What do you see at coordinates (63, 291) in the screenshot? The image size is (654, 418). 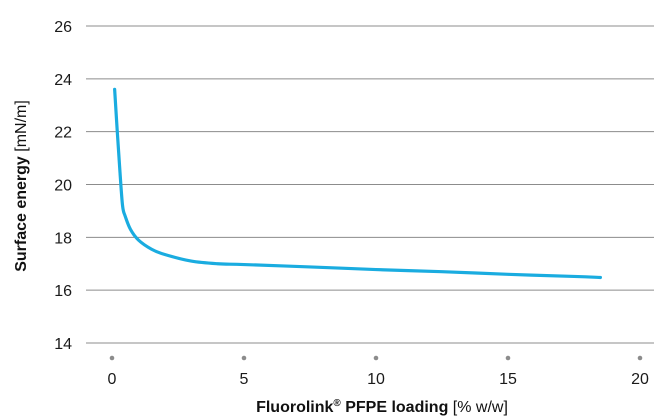 I see `y-tick-label: 16` at bounding box center [63, 291].